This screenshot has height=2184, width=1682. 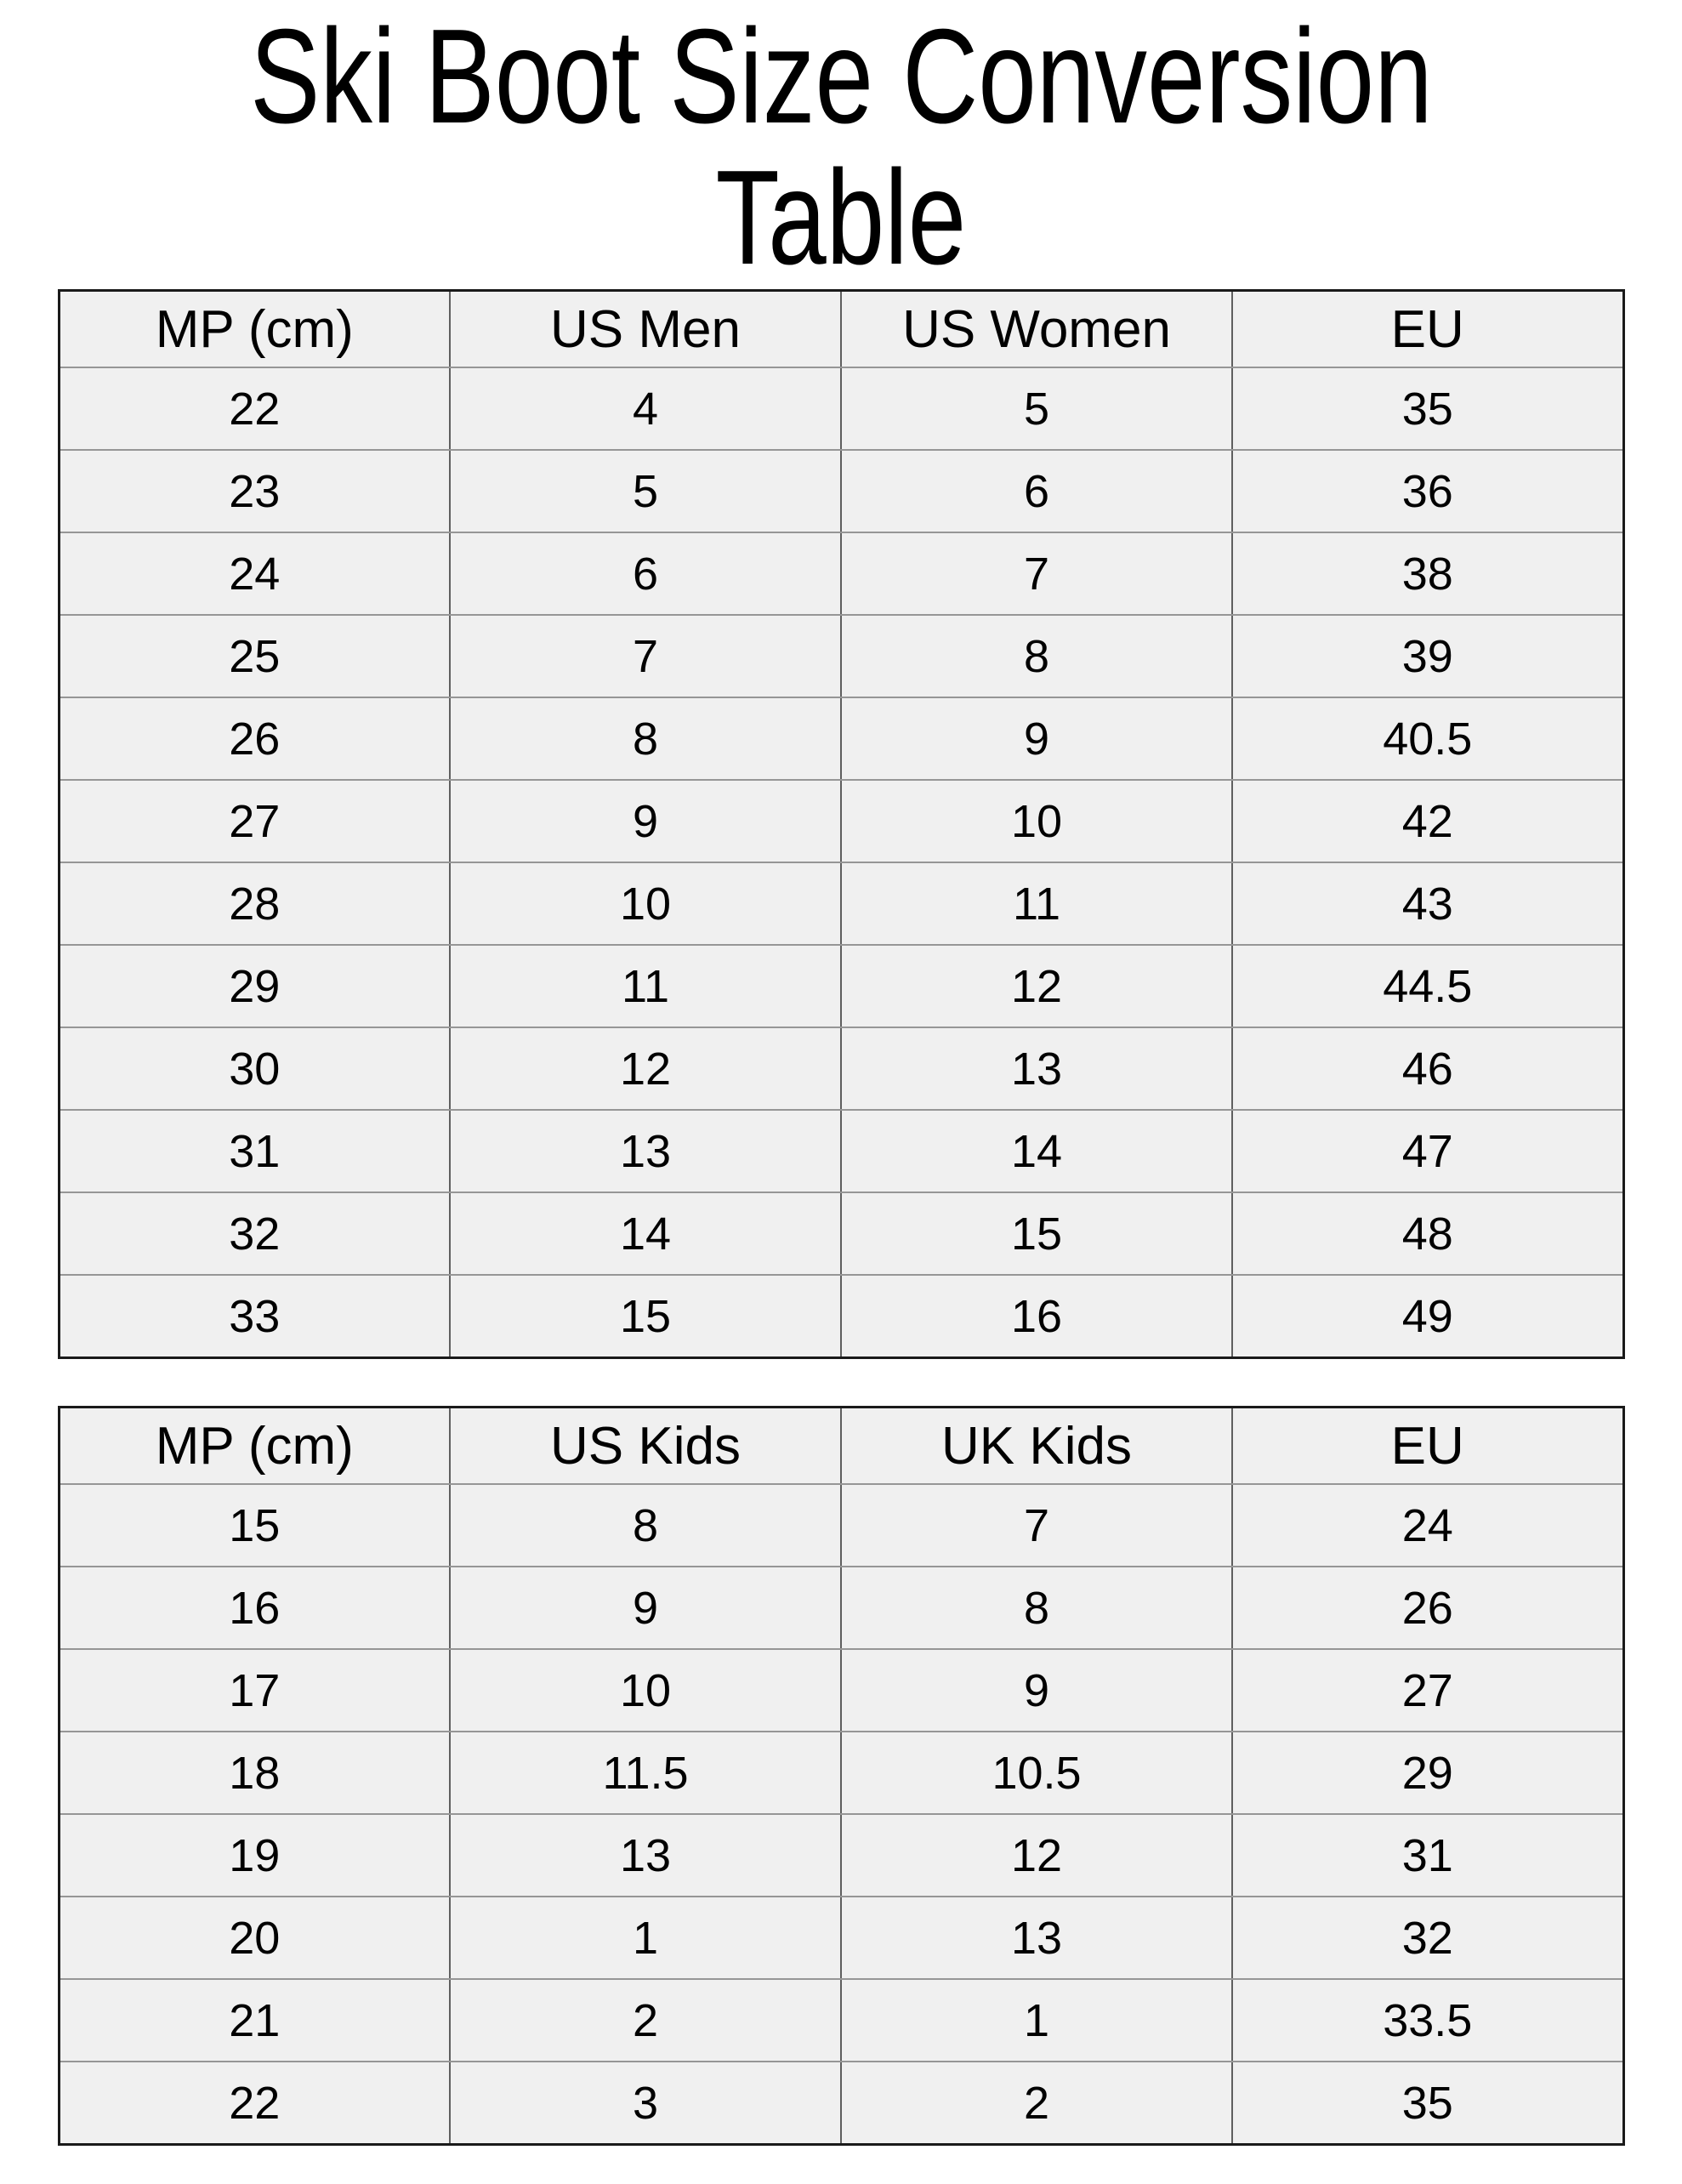 I want to click on size-cell: 22, so click(x=254, y=409).